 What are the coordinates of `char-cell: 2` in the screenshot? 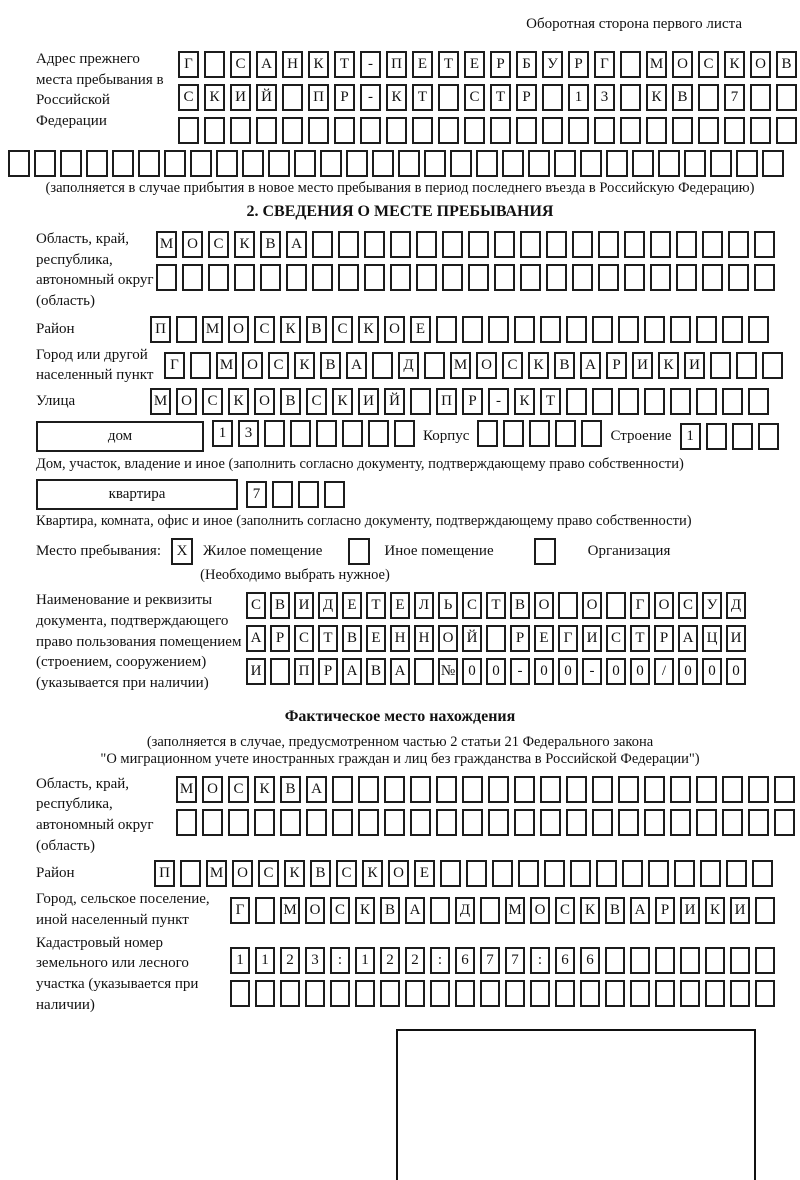 It's located at (290, 960).